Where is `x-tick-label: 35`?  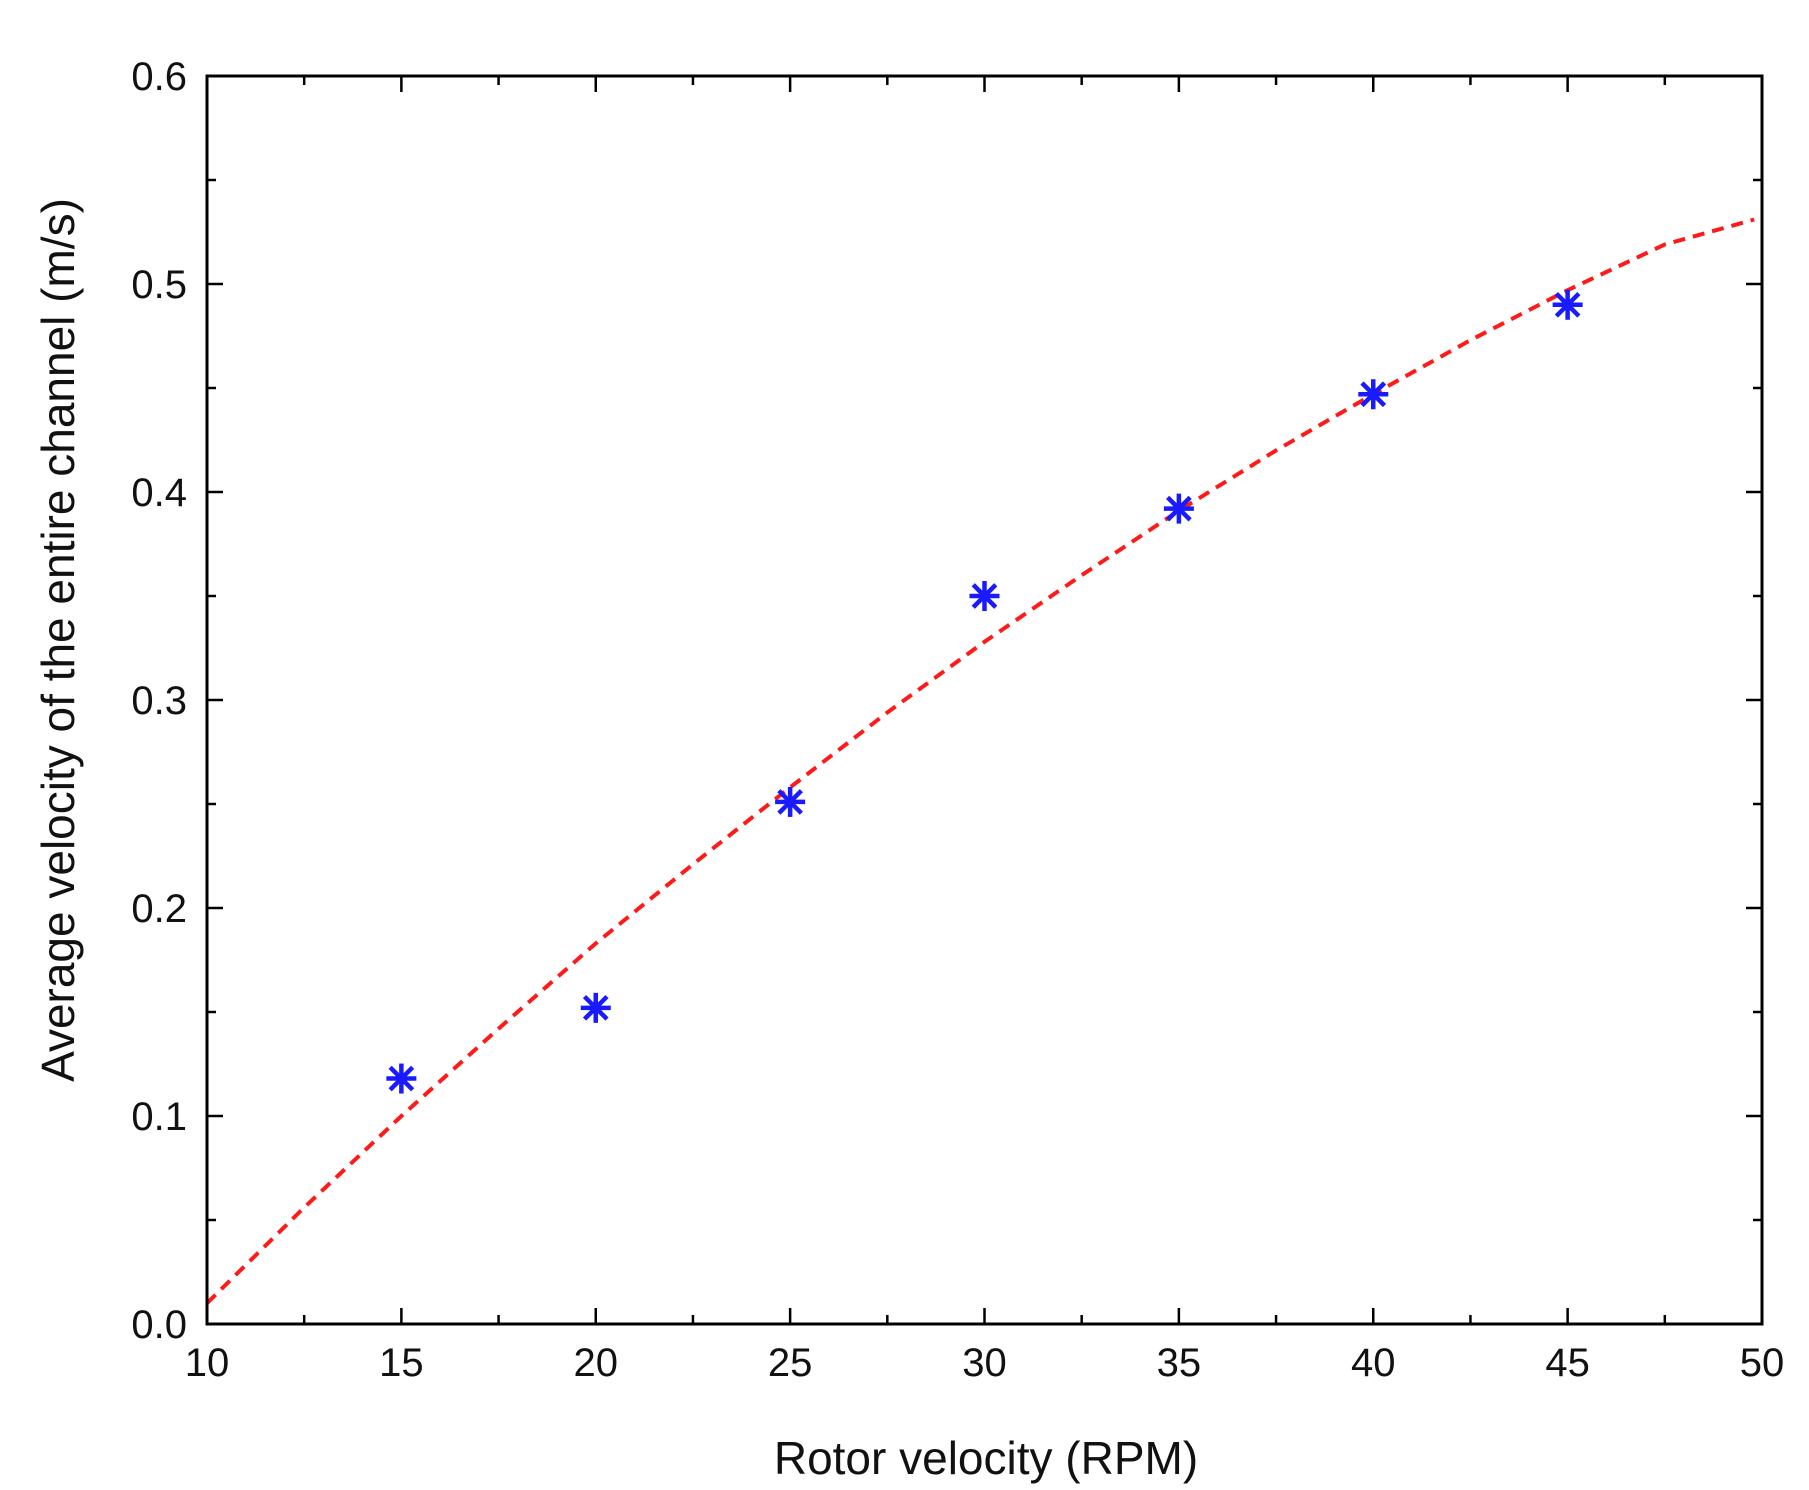
x-tick-label: 35 is located at coordinates (1179, 1363).